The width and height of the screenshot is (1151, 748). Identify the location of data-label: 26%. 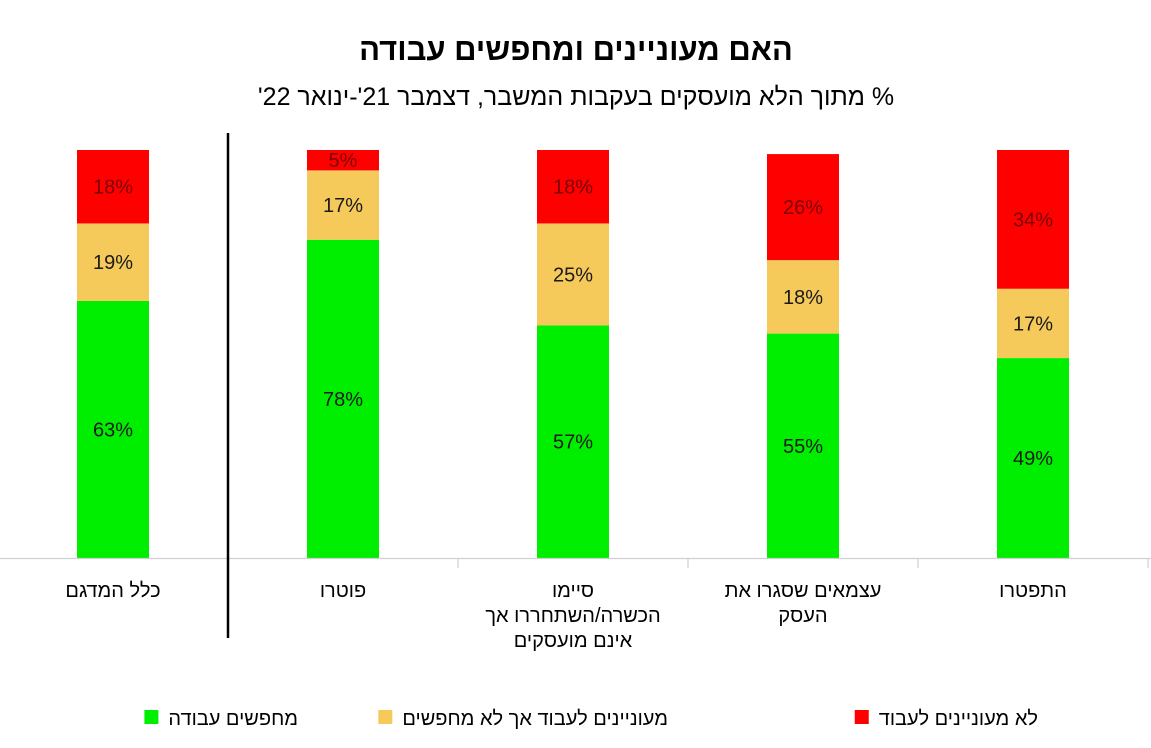
(803, 208).